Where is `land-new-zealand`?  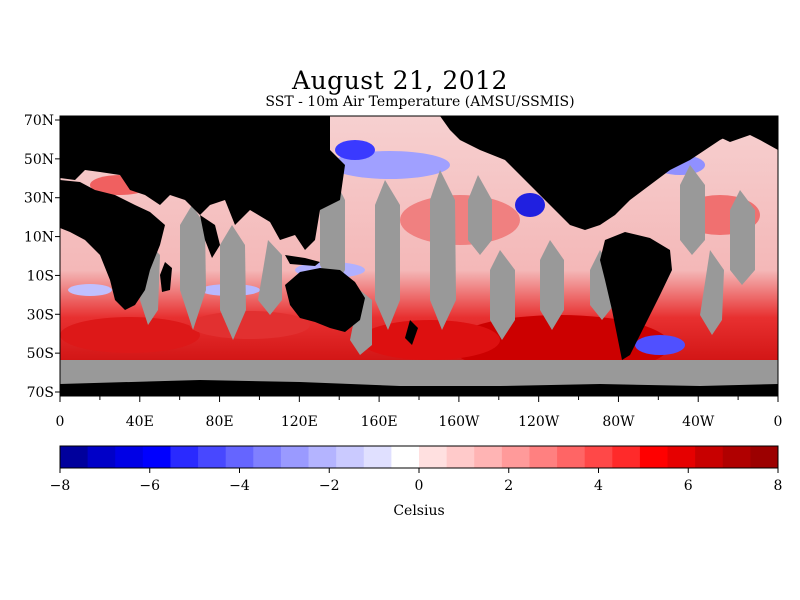 land-new-zealand is located at coordinates (411, 332).